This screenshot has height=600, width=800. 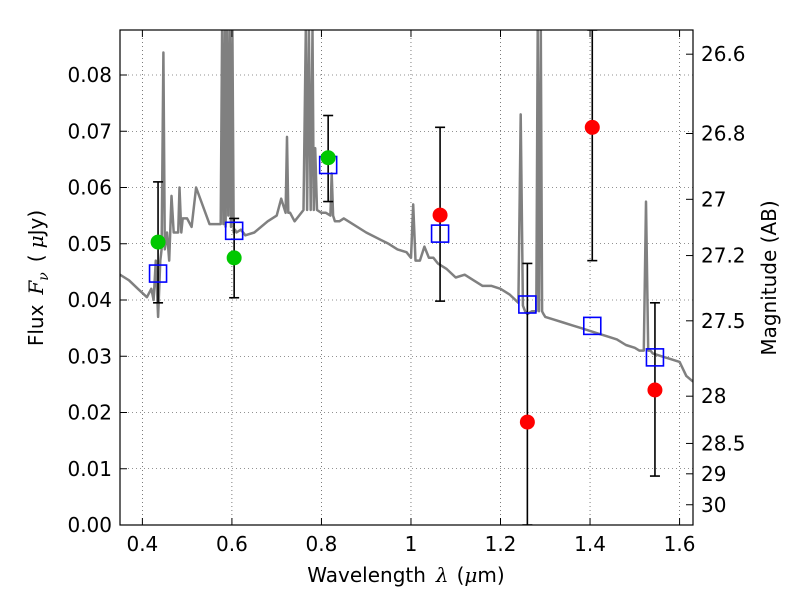 I want to click on right-axis-label: Magnitude (AB), so click(x=769, y=277).